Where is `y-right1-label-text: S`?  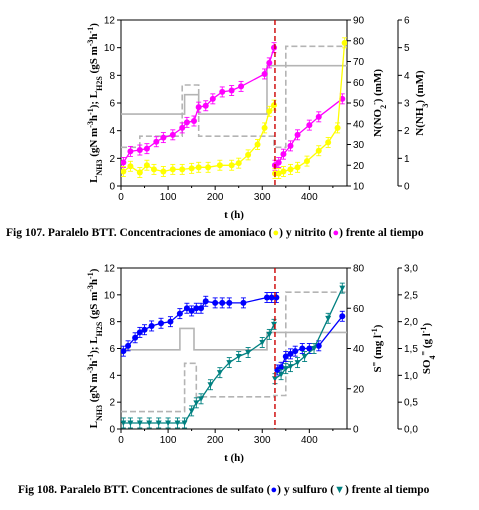 y-right1-label-text: S is located at coordinates (378, 369).